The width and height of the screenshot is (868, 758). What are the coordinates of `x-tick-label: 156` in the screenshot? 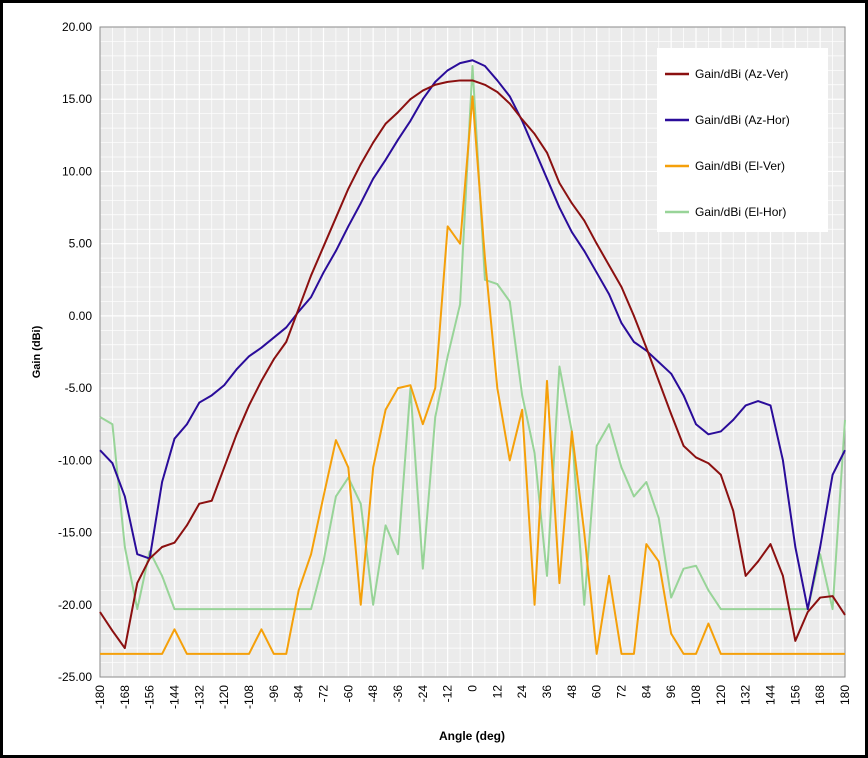 It's located at (795, 695).